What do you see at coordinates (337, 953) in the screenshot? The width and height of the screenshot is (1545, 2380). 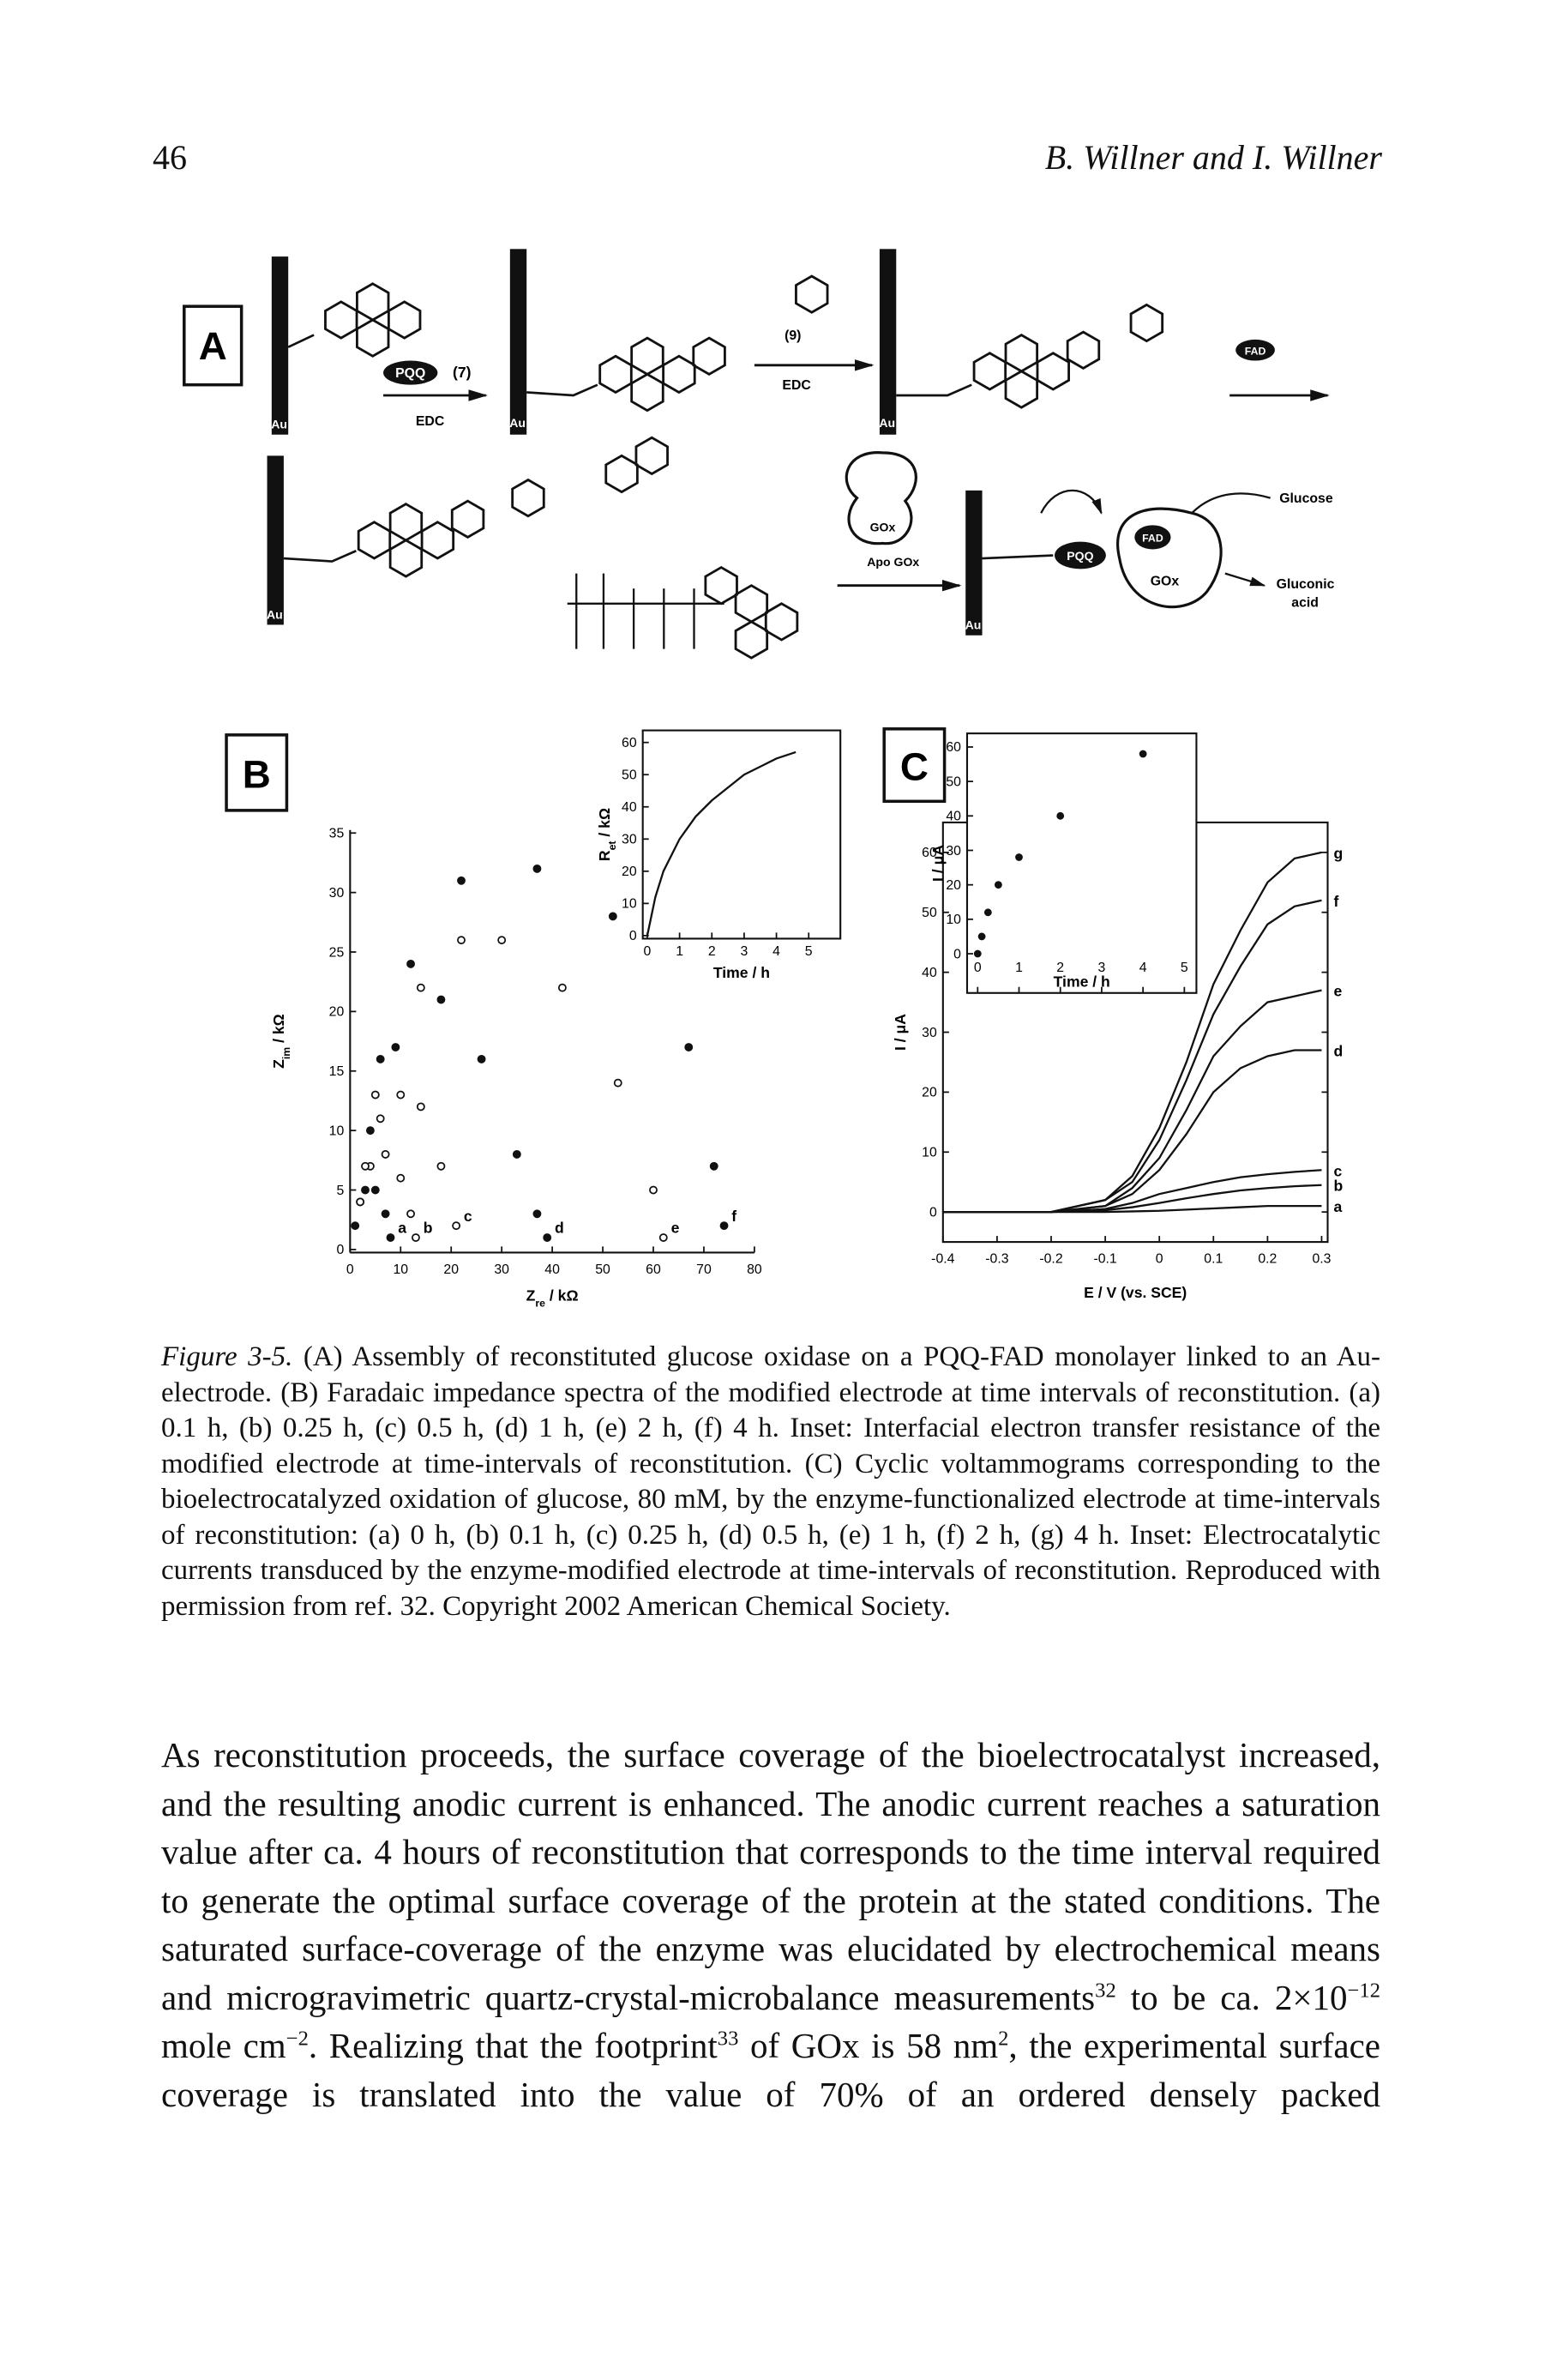 I see `y-tick-label: 25` at bounding box center [337, 953].